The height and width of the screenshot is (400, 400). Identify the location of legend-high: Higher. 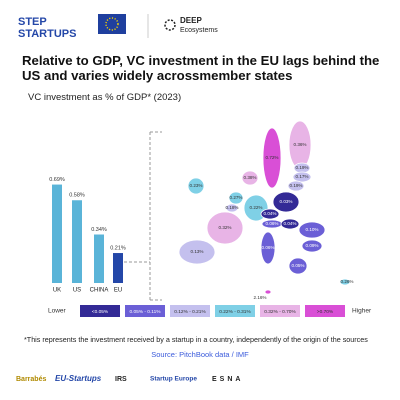
(362, 311).